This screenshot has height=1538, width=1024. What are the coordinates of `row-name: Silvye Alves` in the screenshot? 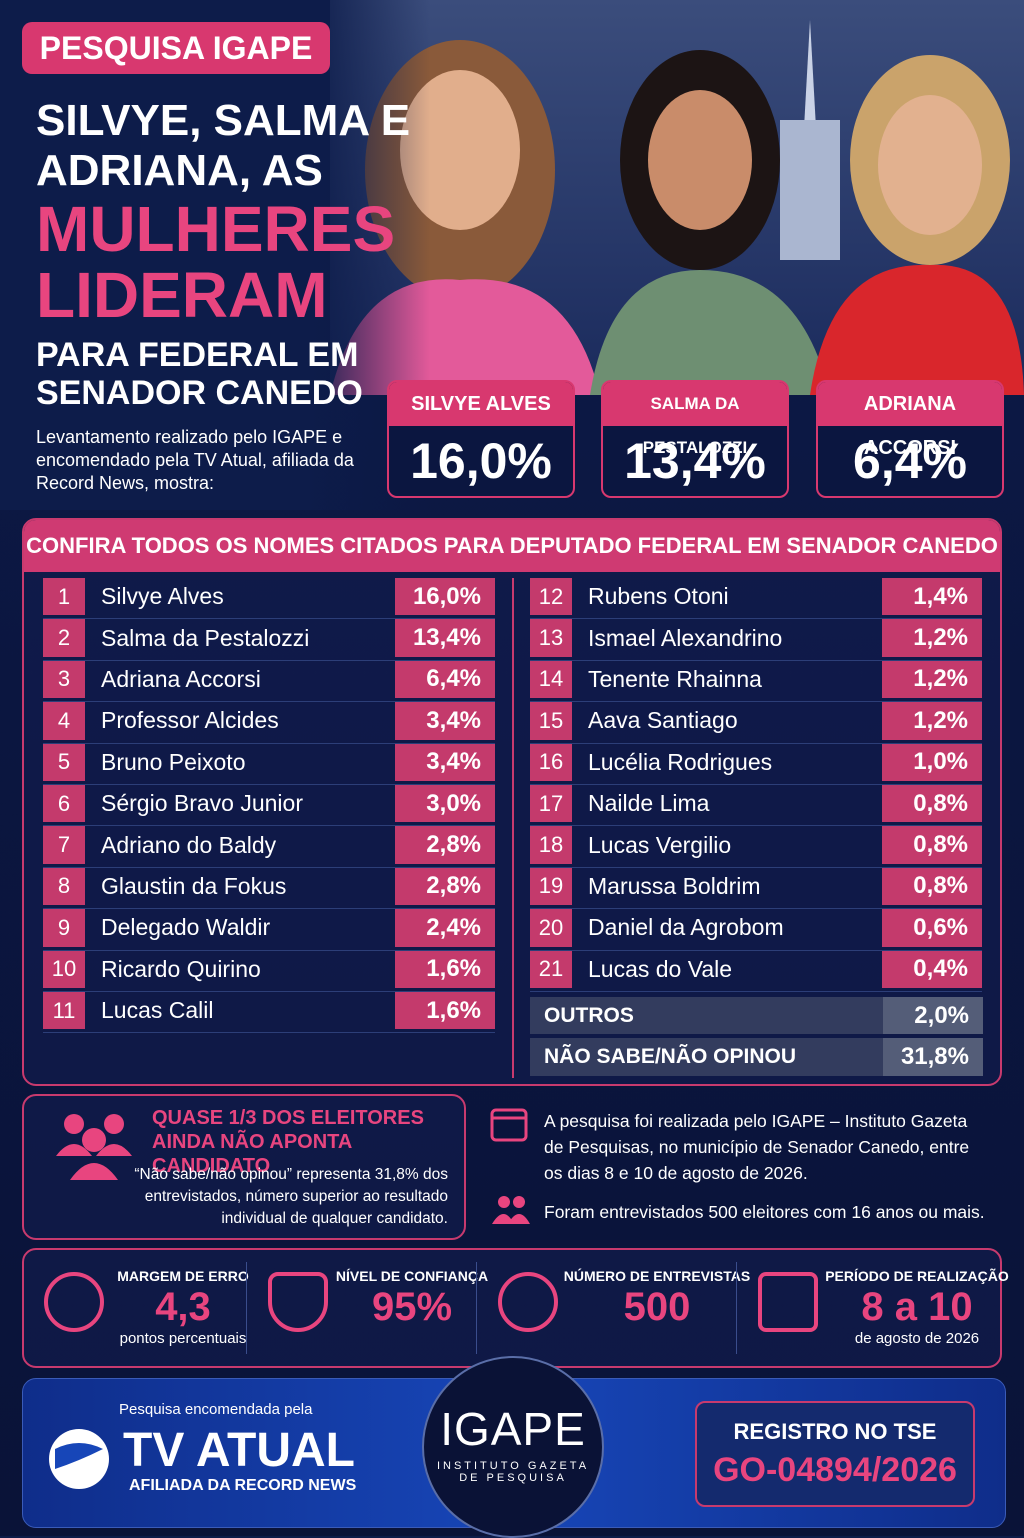 It's located at (162, 596).